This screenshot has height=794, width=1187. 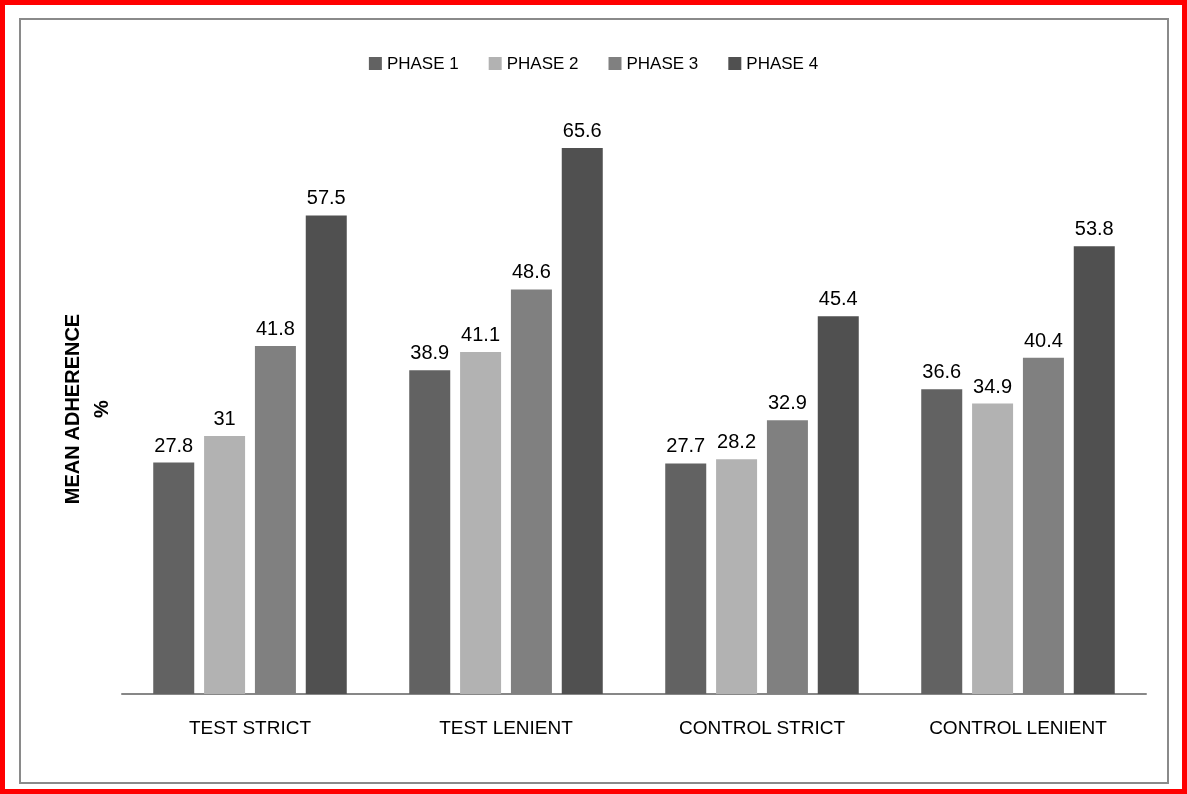 I want to click on data-label: 36.6, so click(x=942, y=371).